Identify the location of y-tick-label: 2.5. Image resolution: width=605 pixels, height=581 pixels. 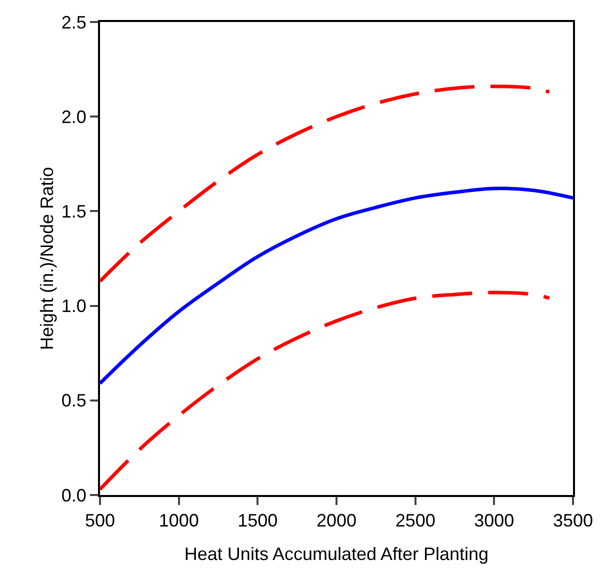
(73, 22).